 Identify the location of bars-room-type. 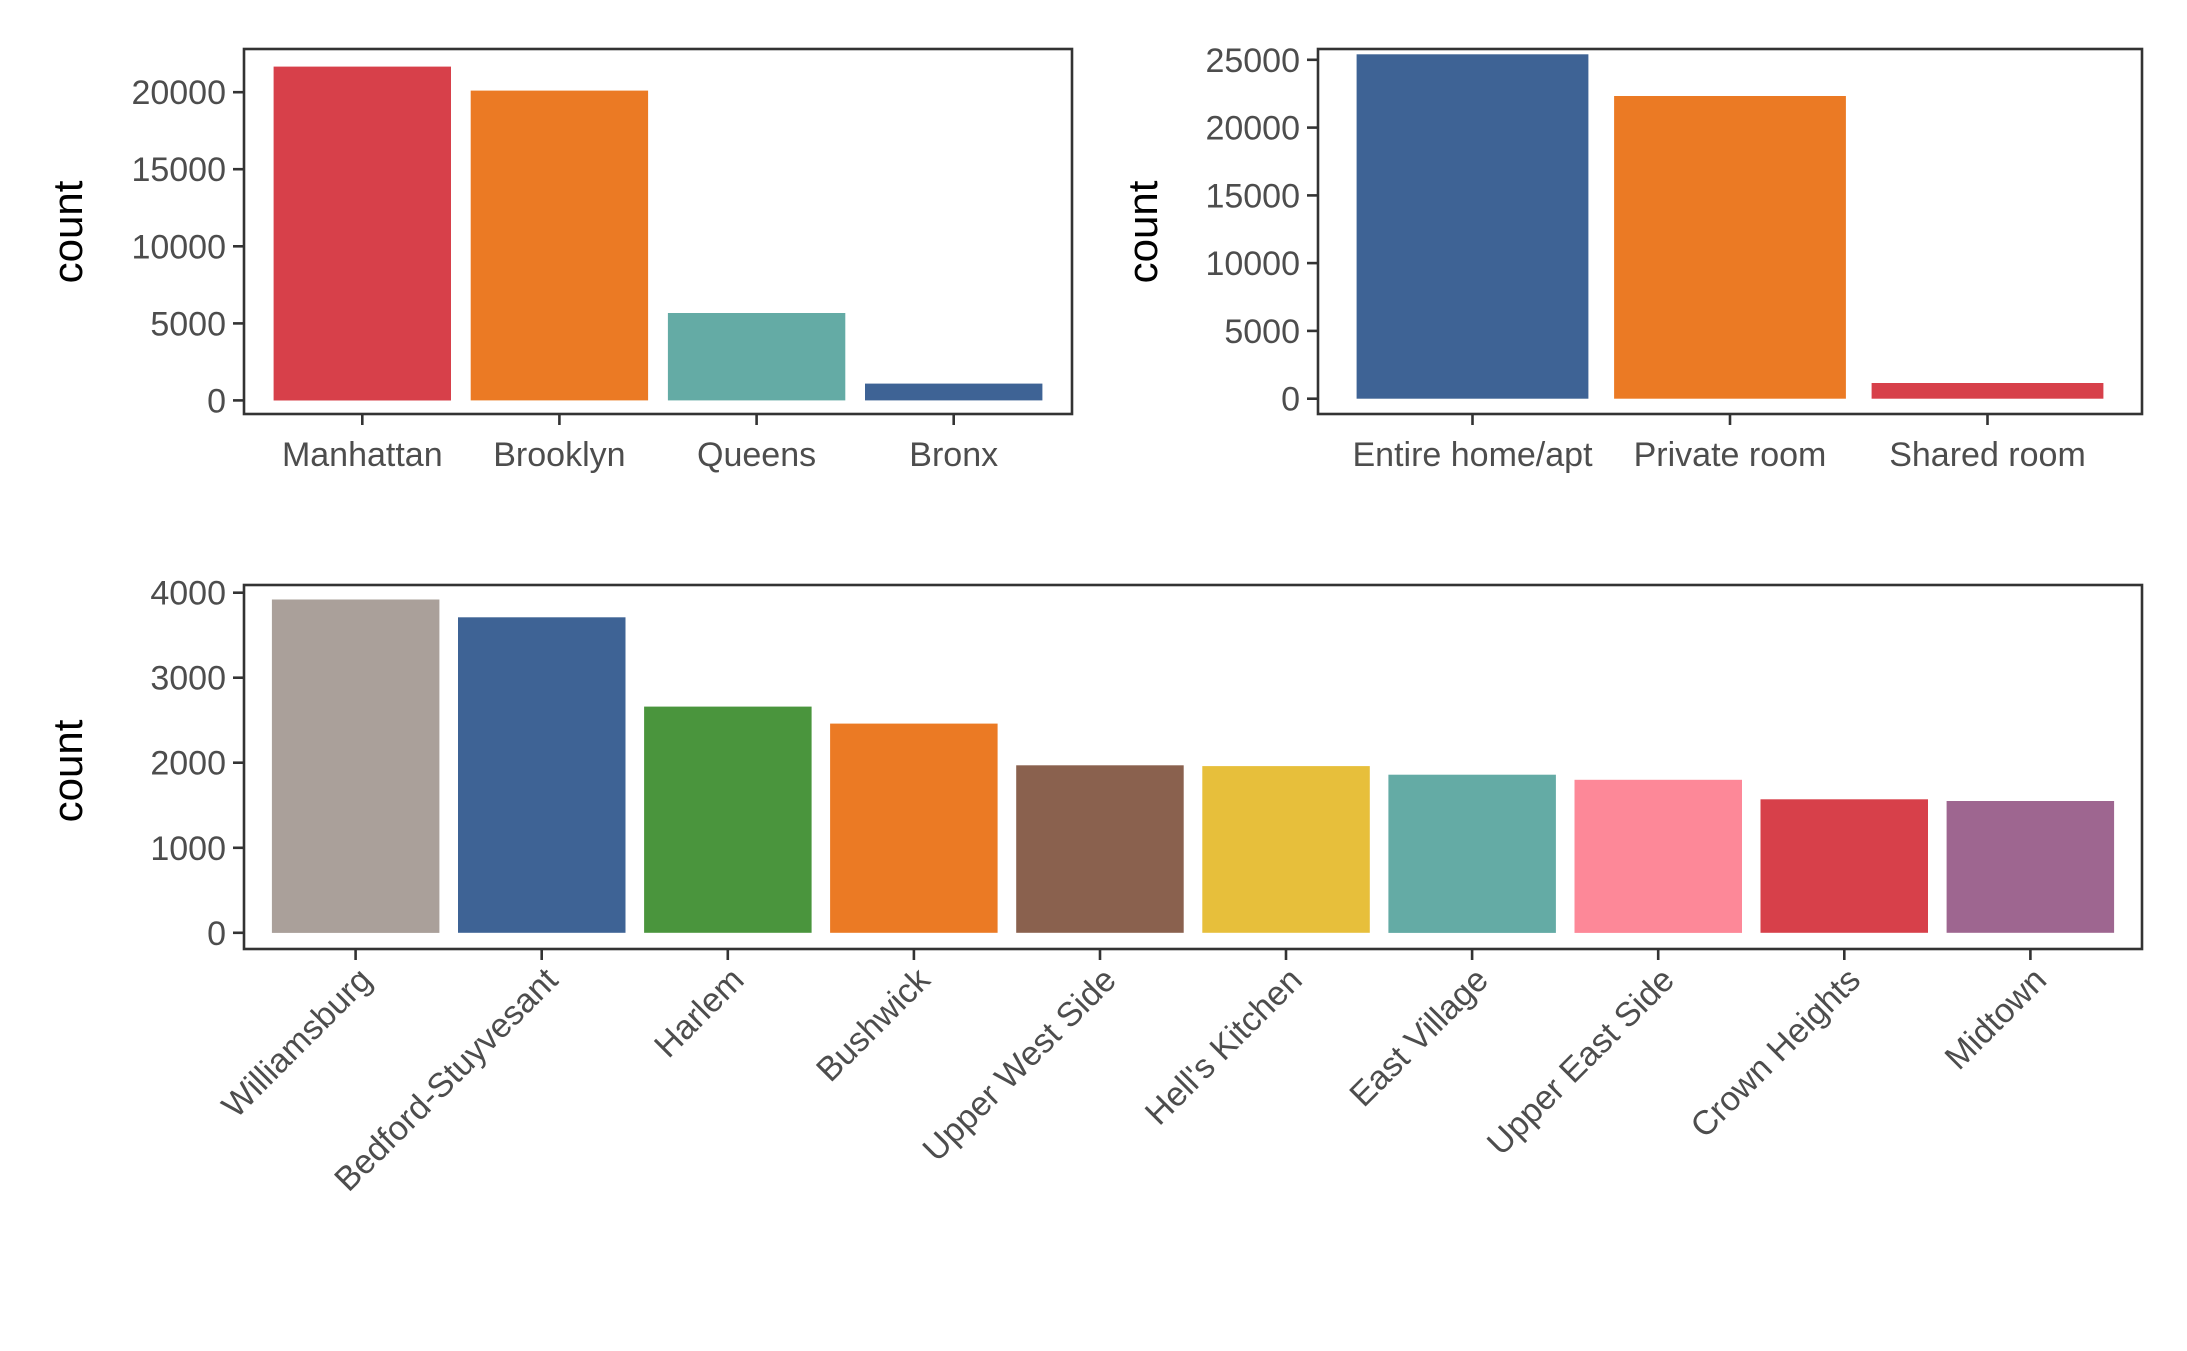
(1730, 226).